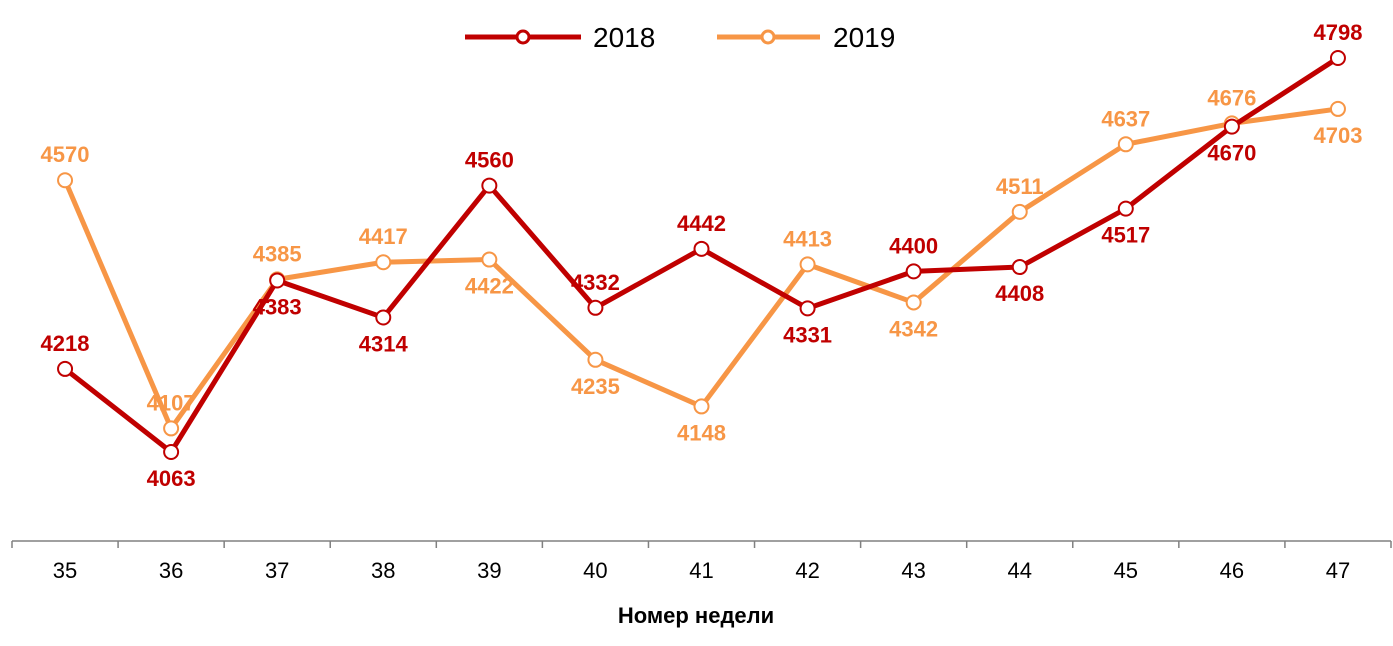 This screenshot has height=646, width=1393. I want to click on data-label-2019-40: 4235, so click(595, 386).